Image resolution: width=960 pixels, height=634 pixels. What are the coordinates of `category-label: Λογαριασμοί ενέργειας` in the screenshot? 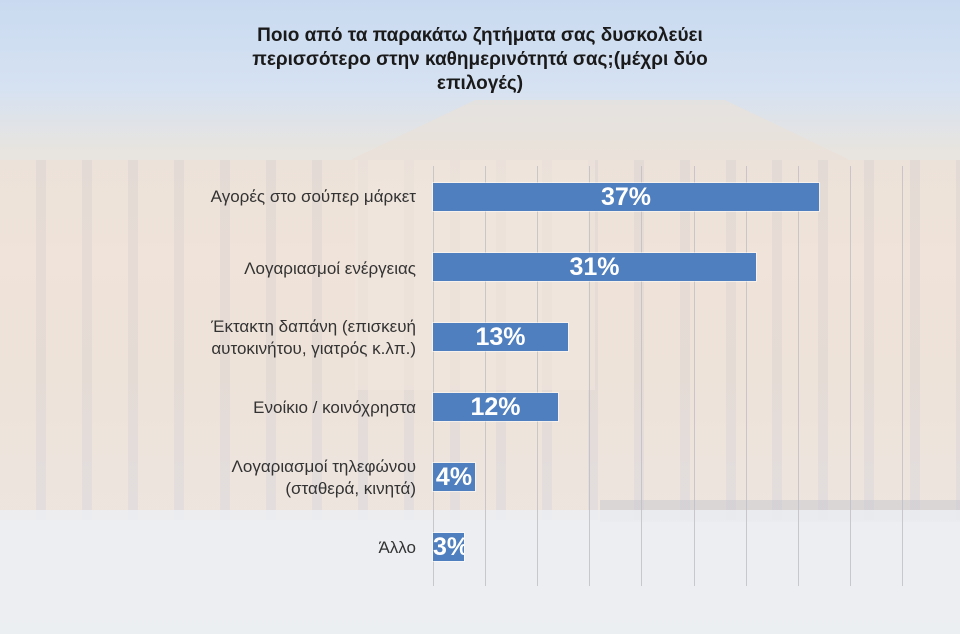 It's located at (251, 269).